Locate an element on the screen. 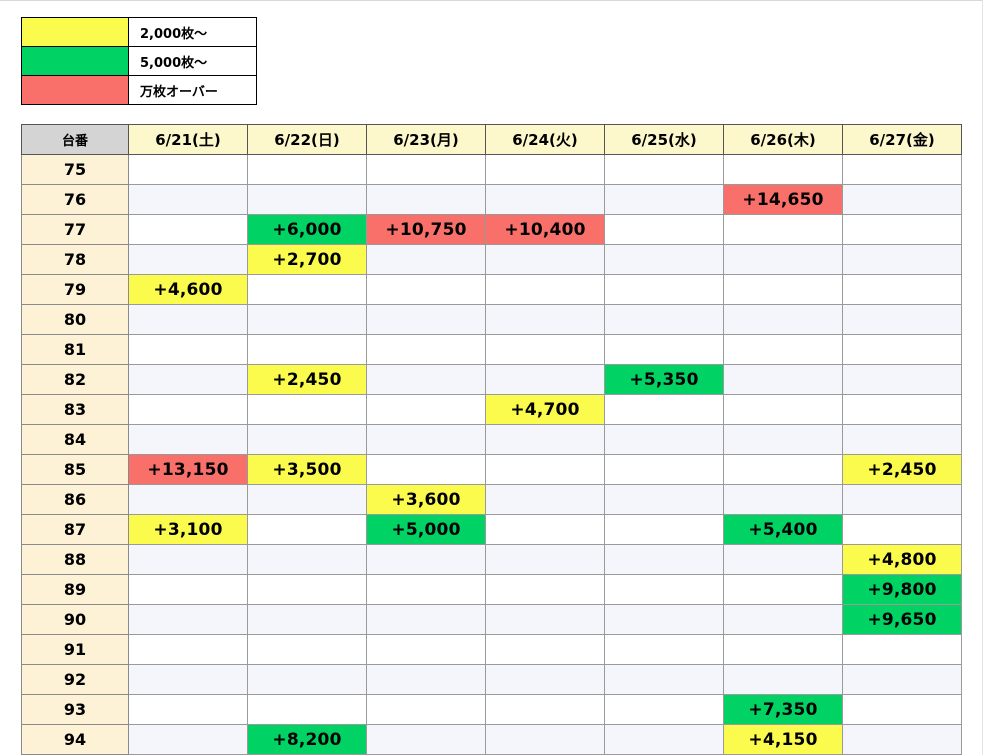 The image size is (983, 755). machine-number: 79 is located at coordinates (75, 289).